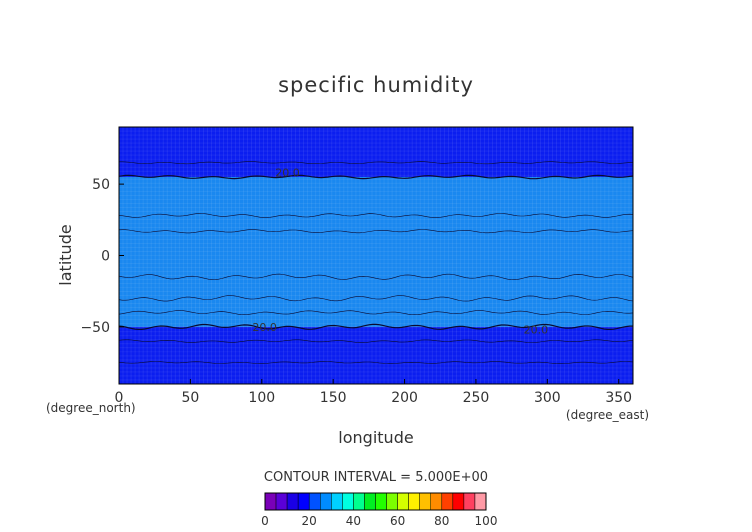 The width and height of the screenshot is (752, 532). What do you see at coordinates (105, 257) in the screenshot?
I see `y-tick-label: 0` at bounding box center [105, 257].